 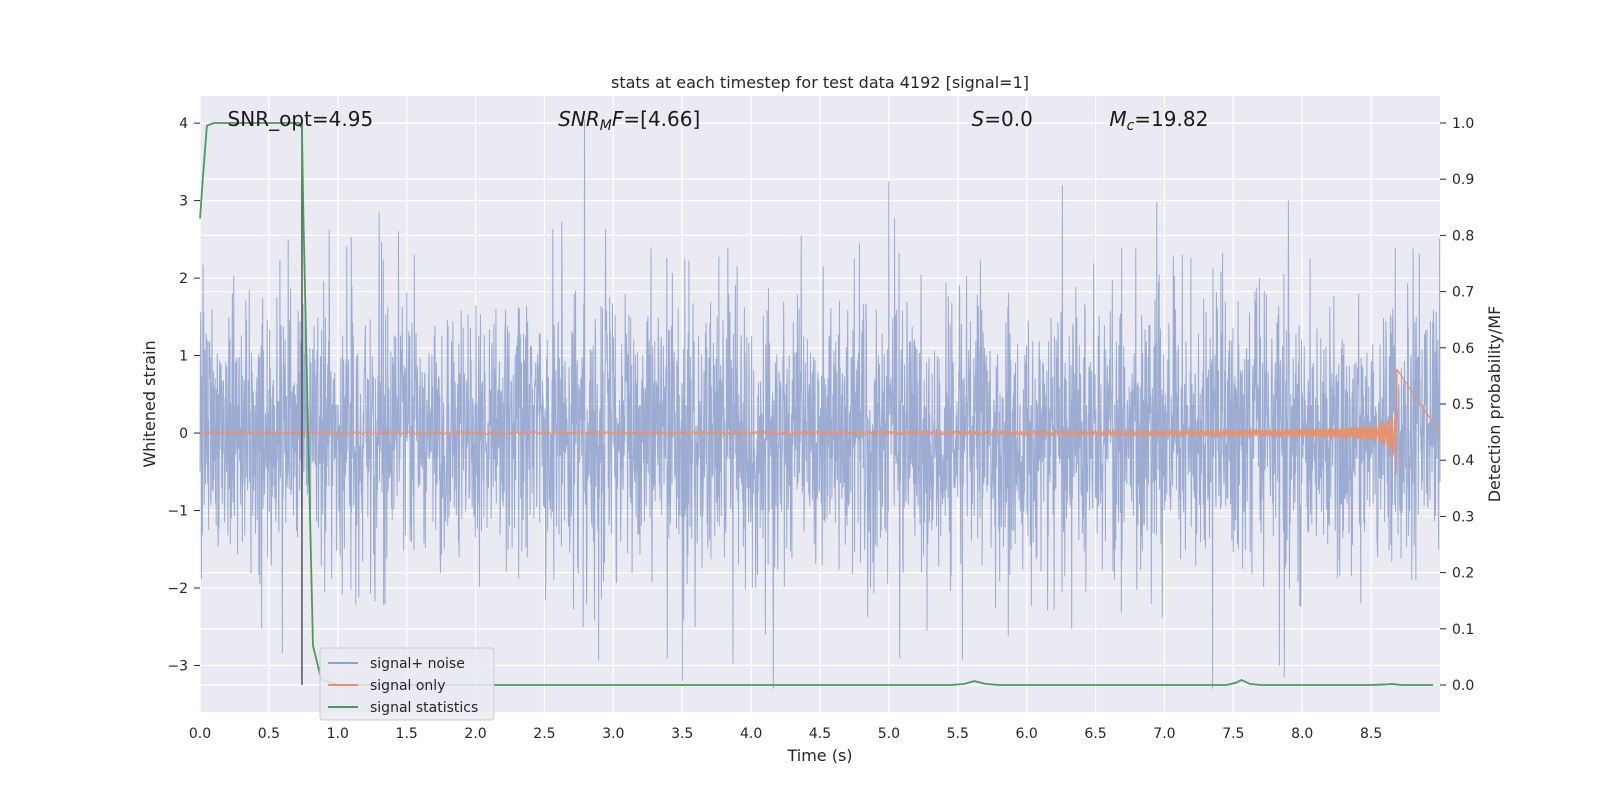 I want to click on annotation-mc-value: Mc=19.82, so click(x=1158, y=120).